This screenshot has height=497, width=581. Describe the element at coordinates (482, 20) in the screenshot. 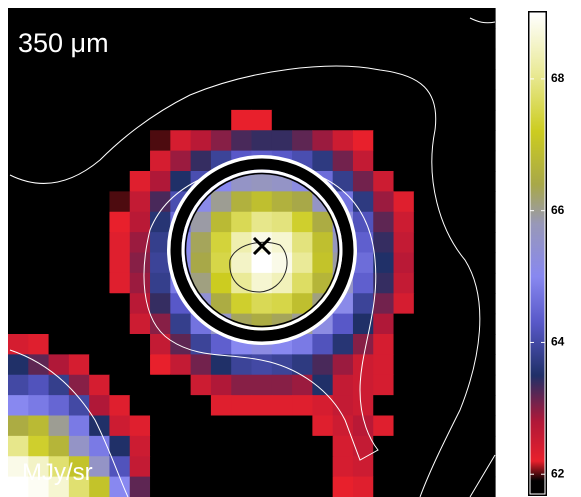

I see `contour` at that location.